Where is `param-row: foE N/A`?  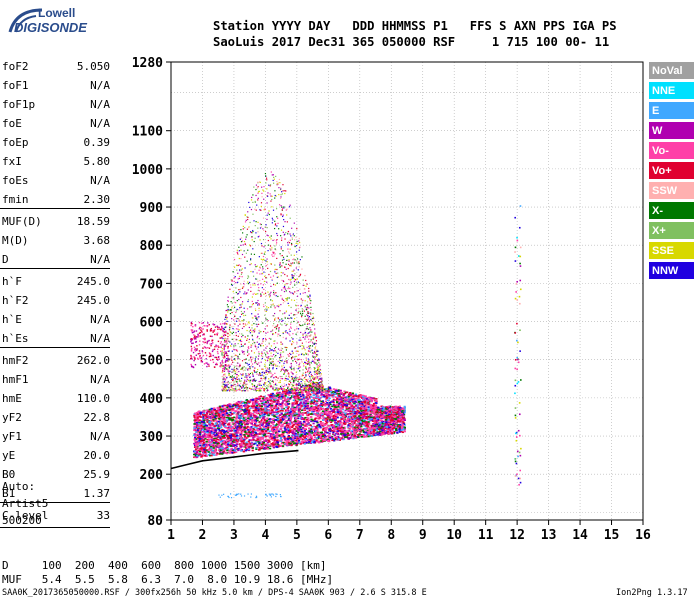 param-row: foE N/A is located at coordinates (56, 123).